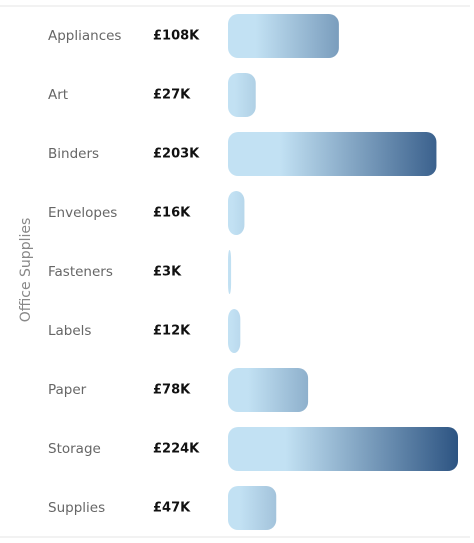  What do you see at coordinates (84, 36) in the screenshot?
I see `category-label: Appliances` at bounding box center [84, 36].